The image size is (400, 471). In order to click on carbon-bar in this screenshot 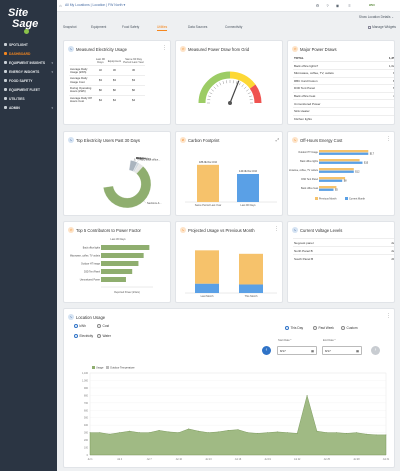, I will do `click(208, 183)`.